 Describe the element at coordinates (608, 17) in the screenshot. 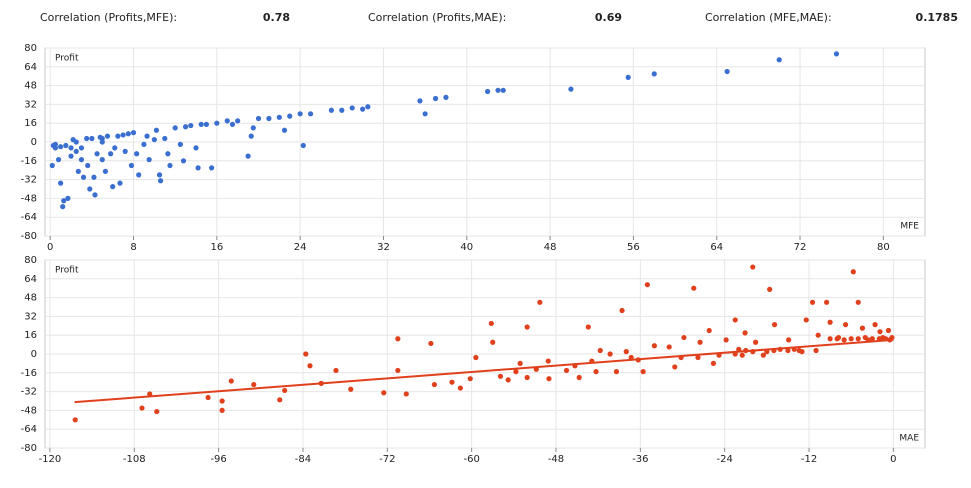

I see `stat-value: 0.69` at that location.